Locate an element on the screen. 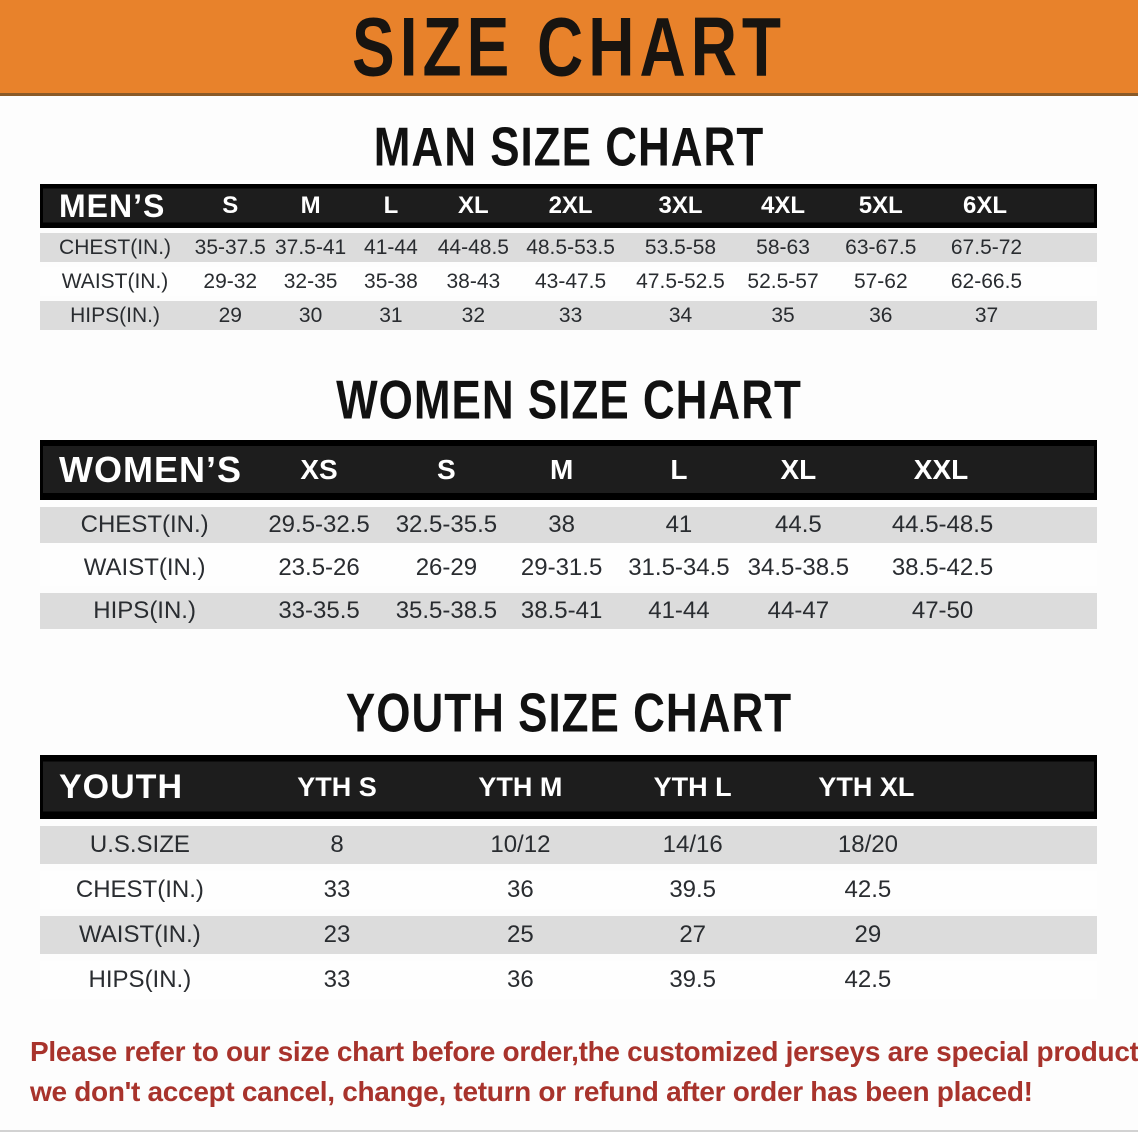 The height and width of the screenshot is (1132, 1138). size-cell: 44-48.5 is located at coordinates (473, 247).